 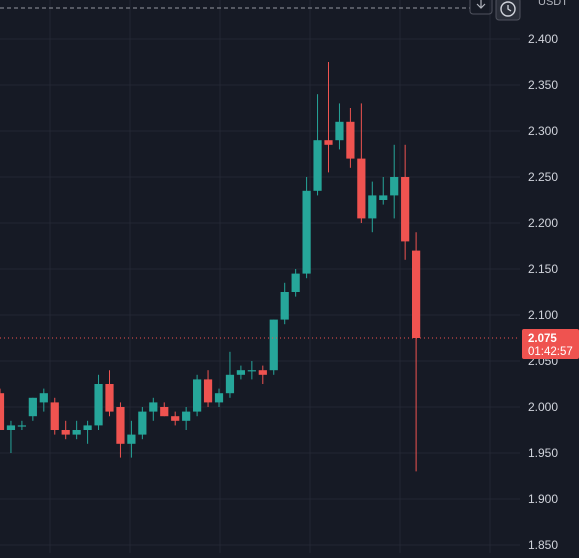 I want to click on clock-icon, so click(x=508, y=10).